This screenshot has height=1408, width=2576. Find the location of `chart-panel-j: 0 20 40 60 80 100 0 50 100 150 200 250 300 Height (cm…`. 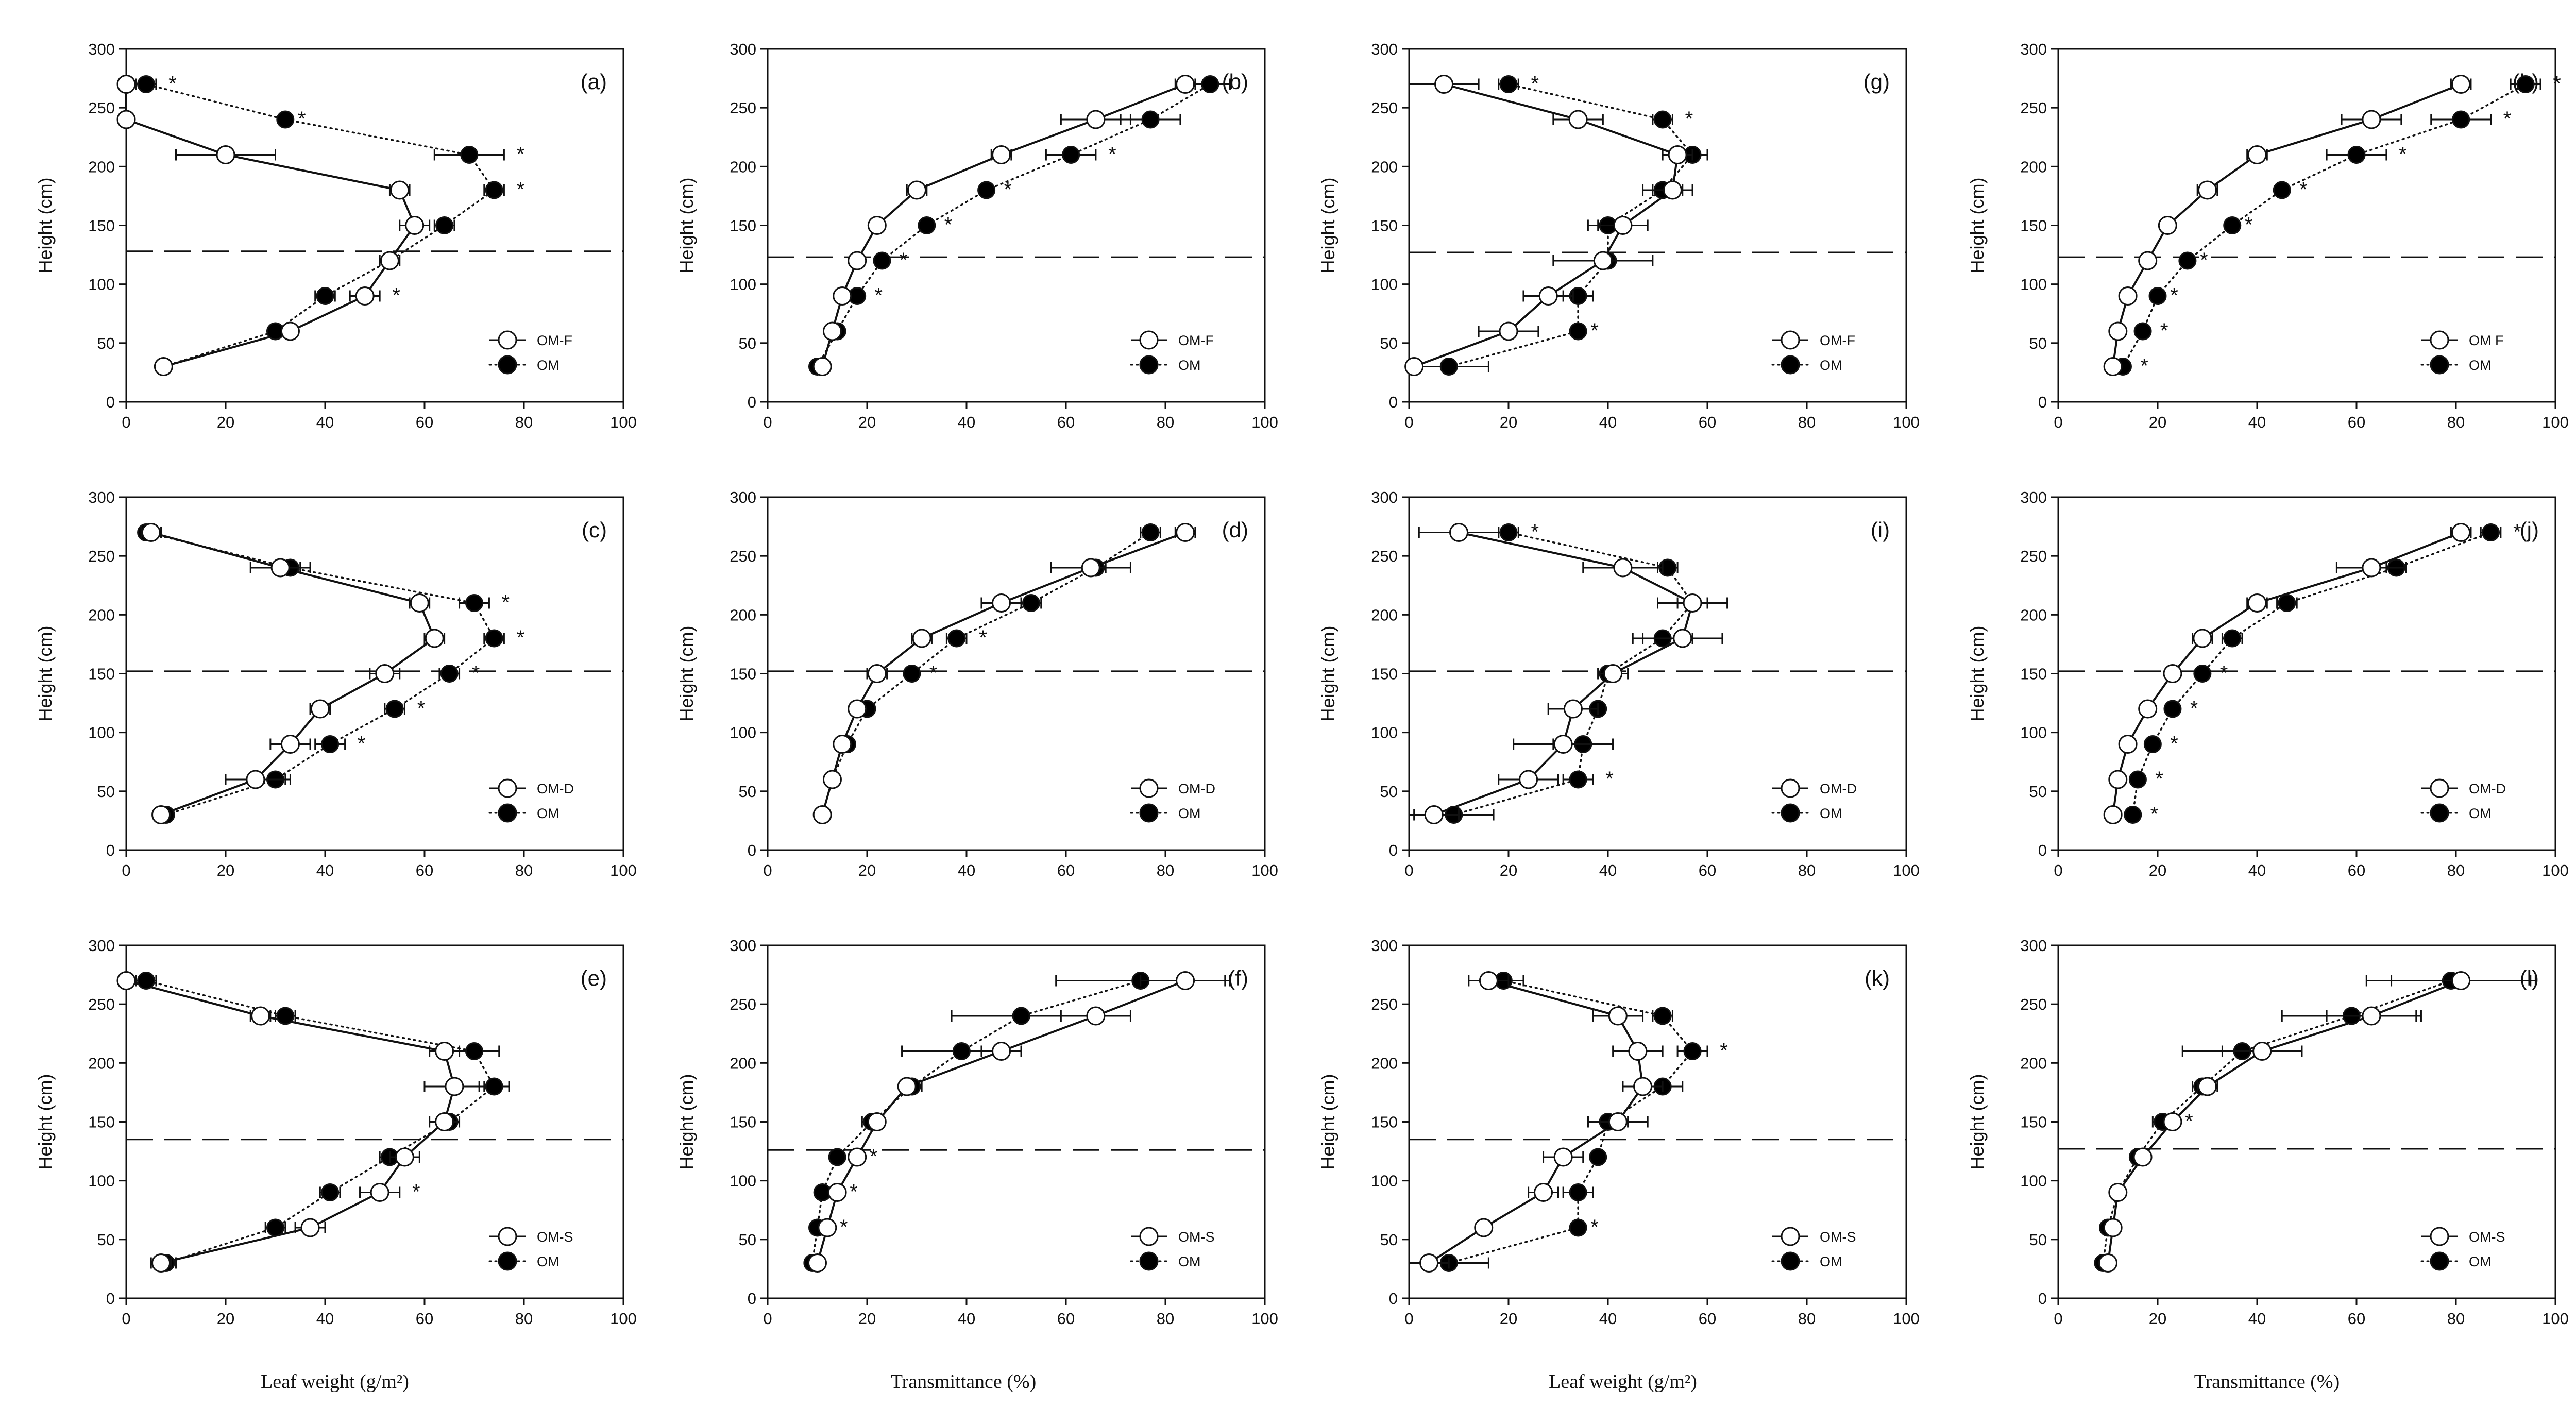

chart-panel-j: 0 20 40 60 80 100 0 50 100 150 200 250 300 Height (cm… is located at coordinates (2268, 683).